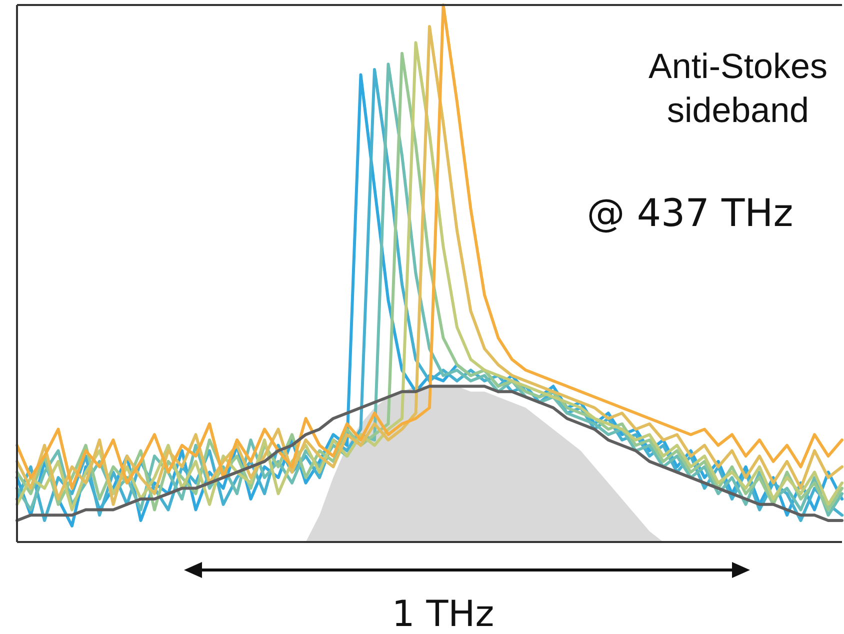  I want to click on annotation: @ 437 THz, so click(690, 213).